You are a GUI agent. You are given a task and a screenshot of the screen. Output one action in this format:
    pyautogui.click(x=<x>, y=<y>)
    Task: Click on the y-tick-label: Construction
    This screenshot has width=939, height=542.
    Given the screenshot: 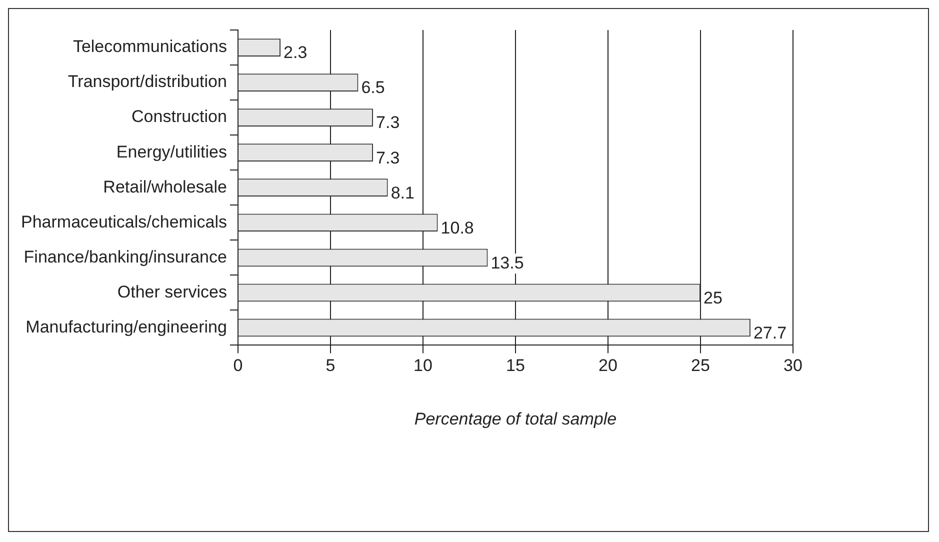 What is the action you would take?
    pyautogui.click(x=179, y=116)
    